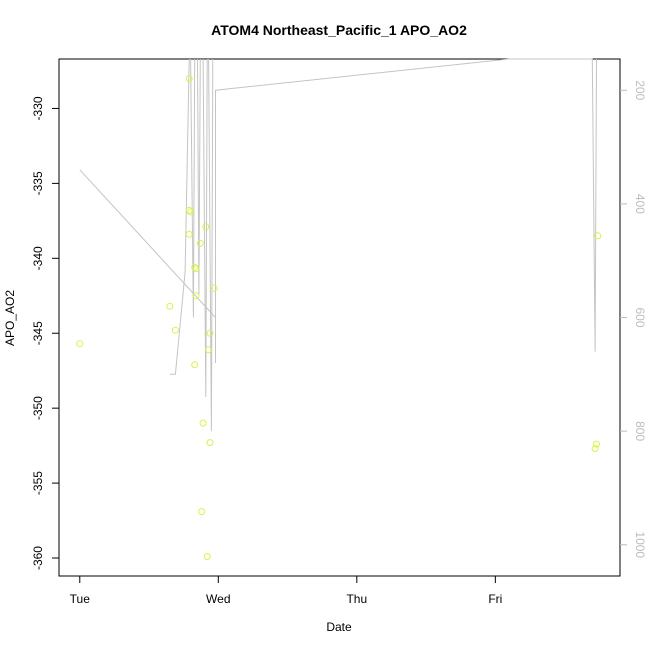 This screenshot has height=650, width=650. What do you see at coordinates (640, 204) in the screenshot?
I see `right-tick-label: 400` at bounding box center [640, 204].